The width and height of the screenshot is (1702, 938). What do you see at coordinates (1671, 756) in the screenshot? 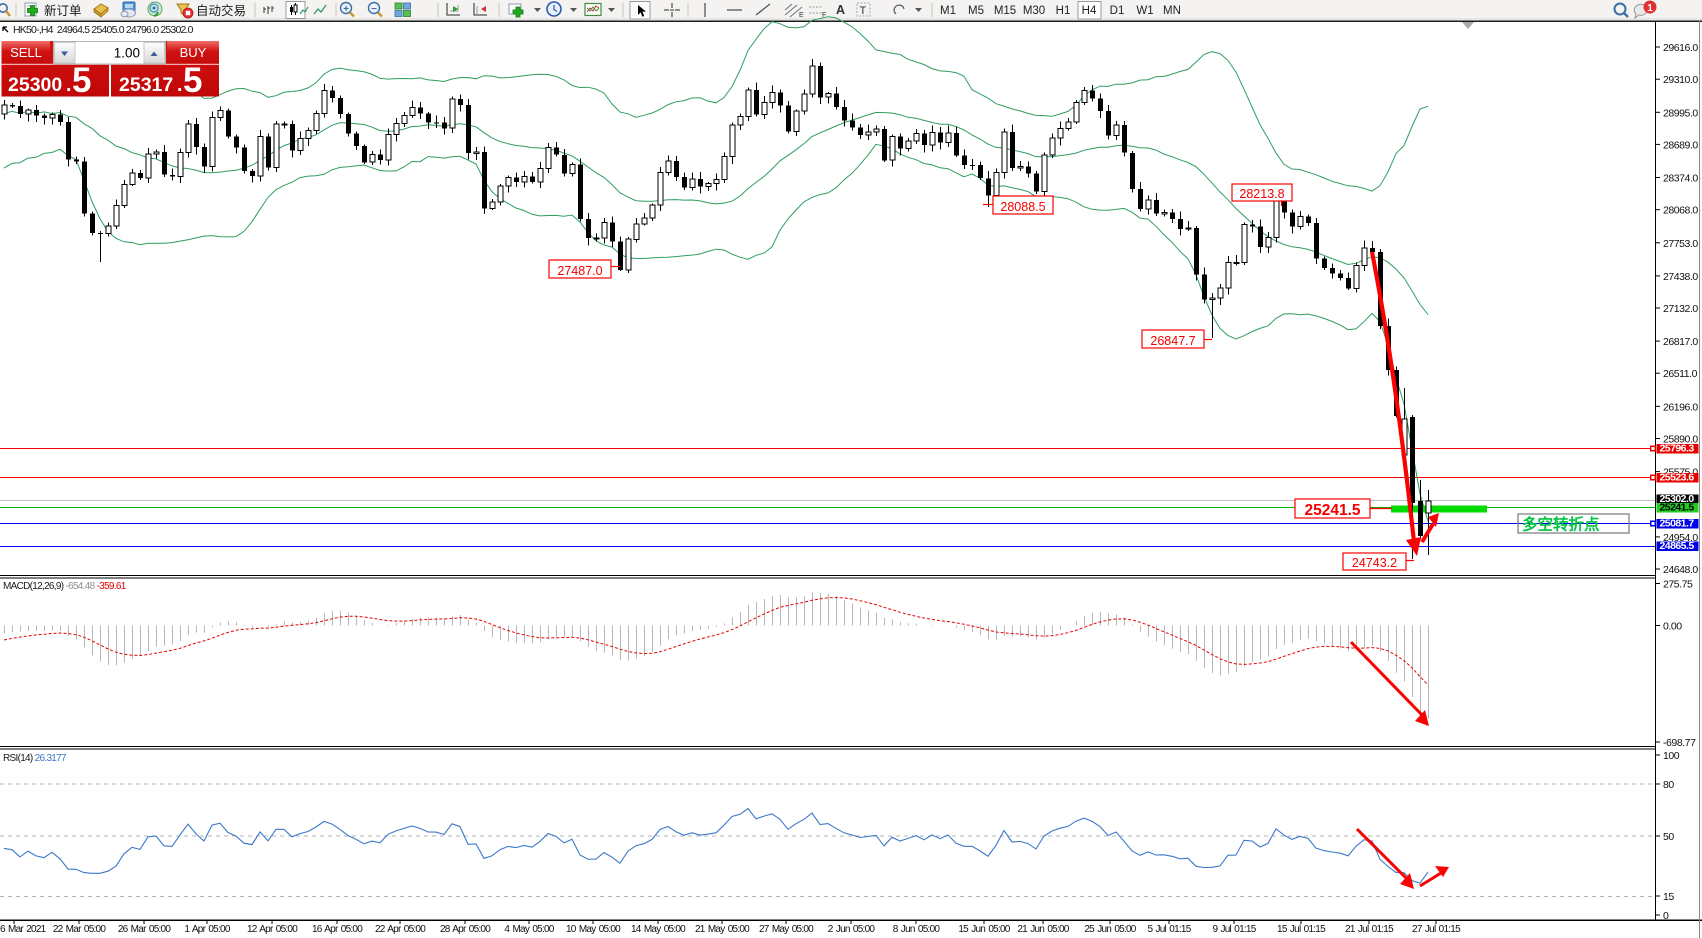
I see `svg-text: 100` at bounding box center [1671, 756].